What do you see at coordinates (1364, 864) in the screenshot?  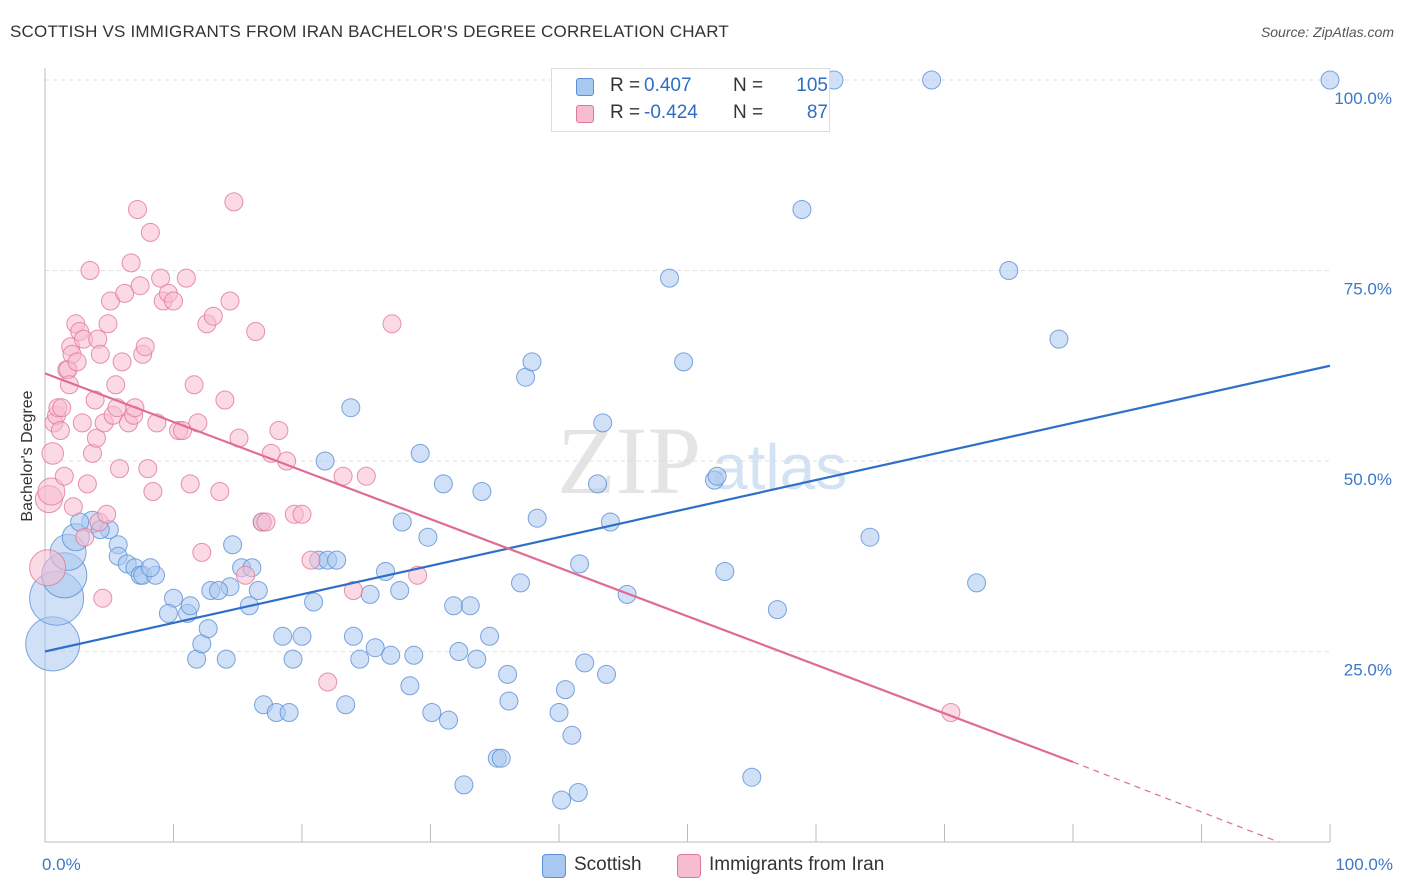 I see `x-tick-label: 100.0%` at bounding box center [1364, 864].